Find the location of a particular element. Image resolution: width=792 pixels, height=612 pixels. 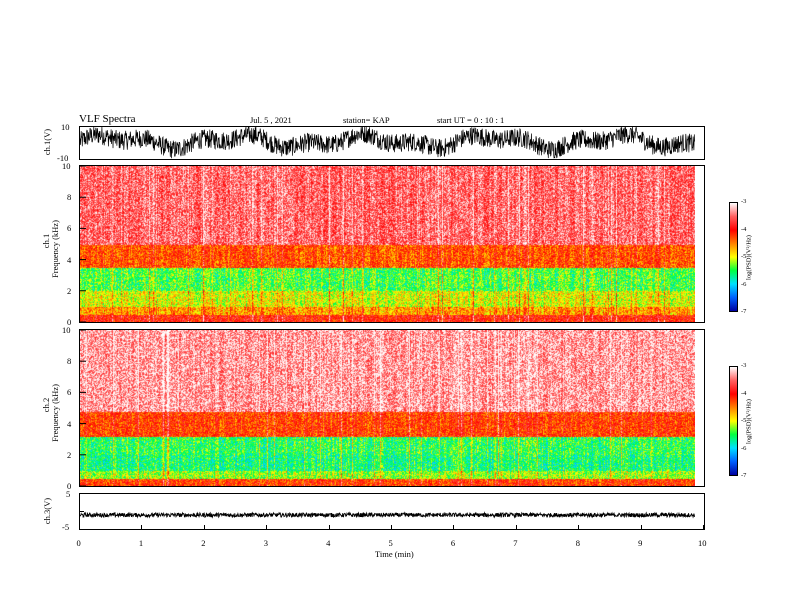

date-label: Jul. 5 , 2021 is located at coordinates (271, 120).